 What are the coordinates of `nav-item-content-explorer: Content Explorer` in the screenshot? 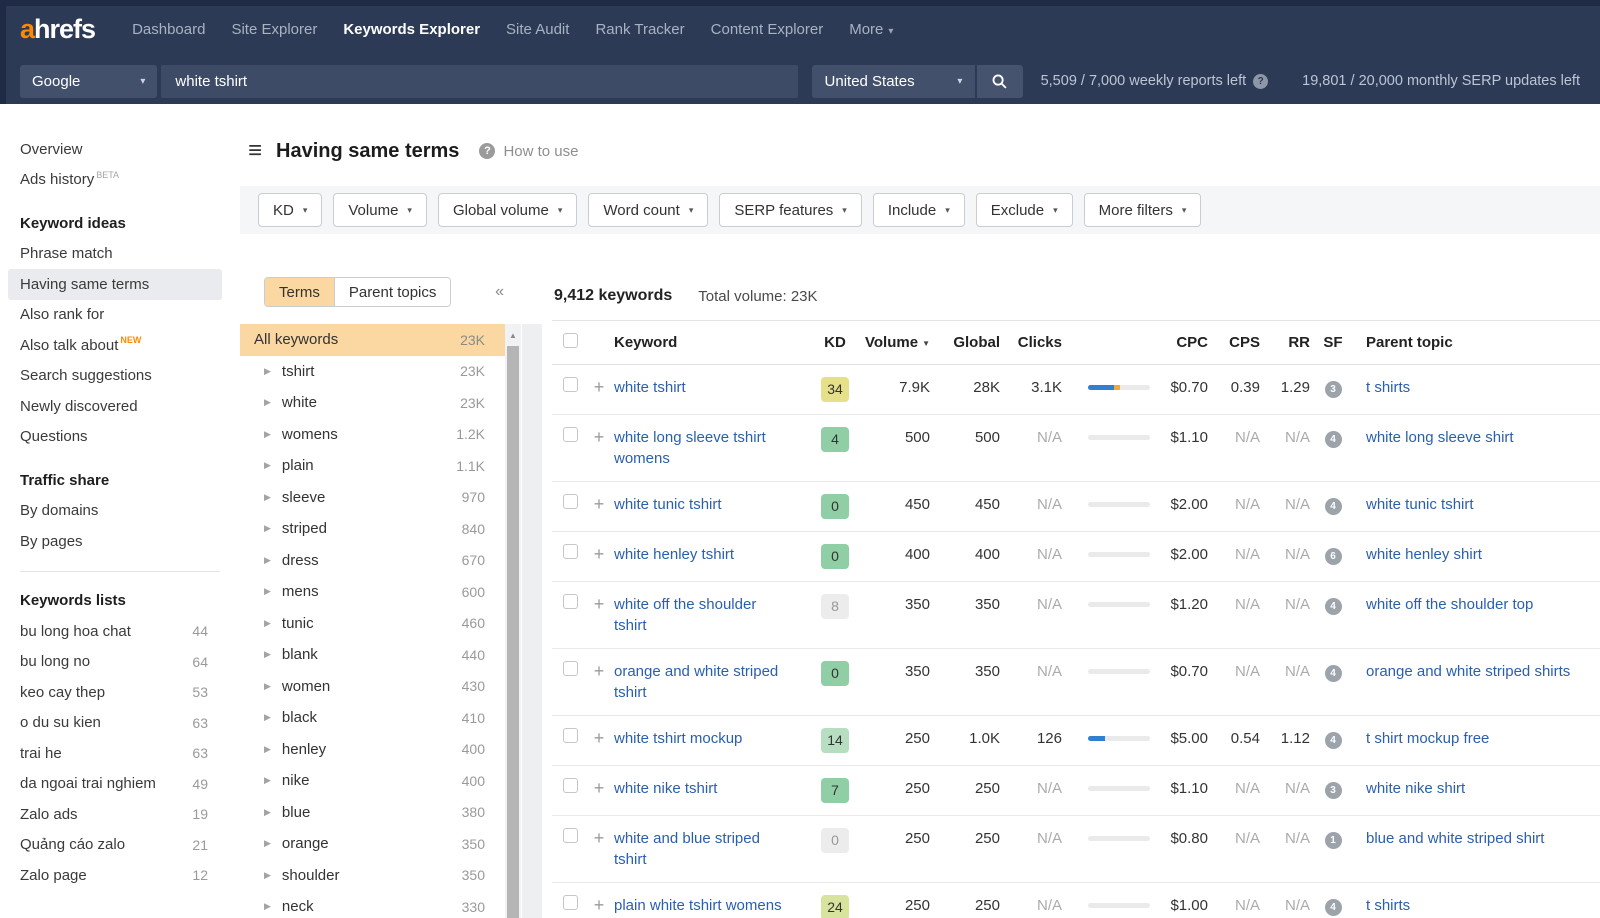 It's located at (767, 29).